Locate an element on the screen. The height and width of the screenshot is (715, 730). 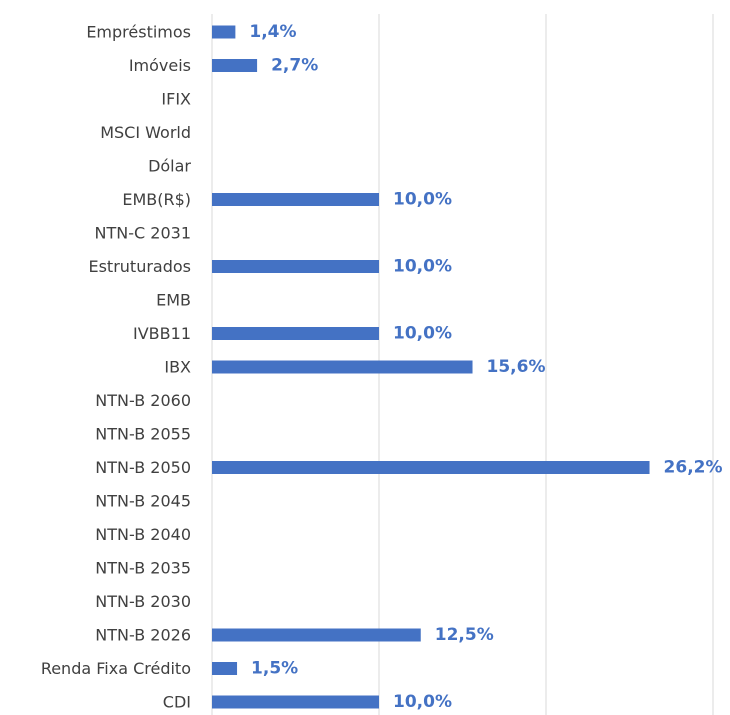
category-label-14: NTN-B 2045 is located at coordinates (143, 501).